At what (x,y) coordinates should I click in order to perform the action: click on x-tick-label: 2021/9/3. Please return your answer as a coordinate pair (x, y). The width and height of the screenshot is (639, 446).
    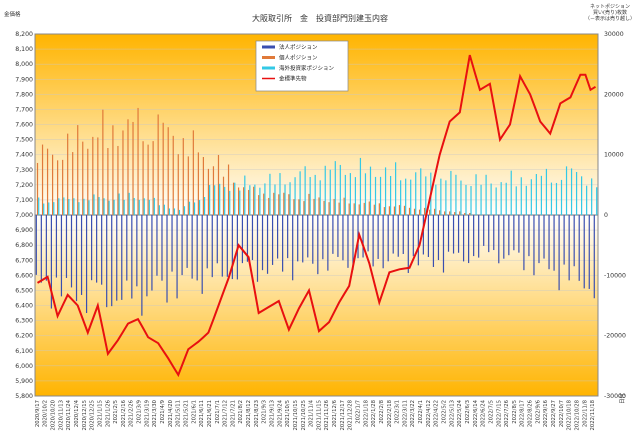
    Looking at the image, I should click on (265, 412).